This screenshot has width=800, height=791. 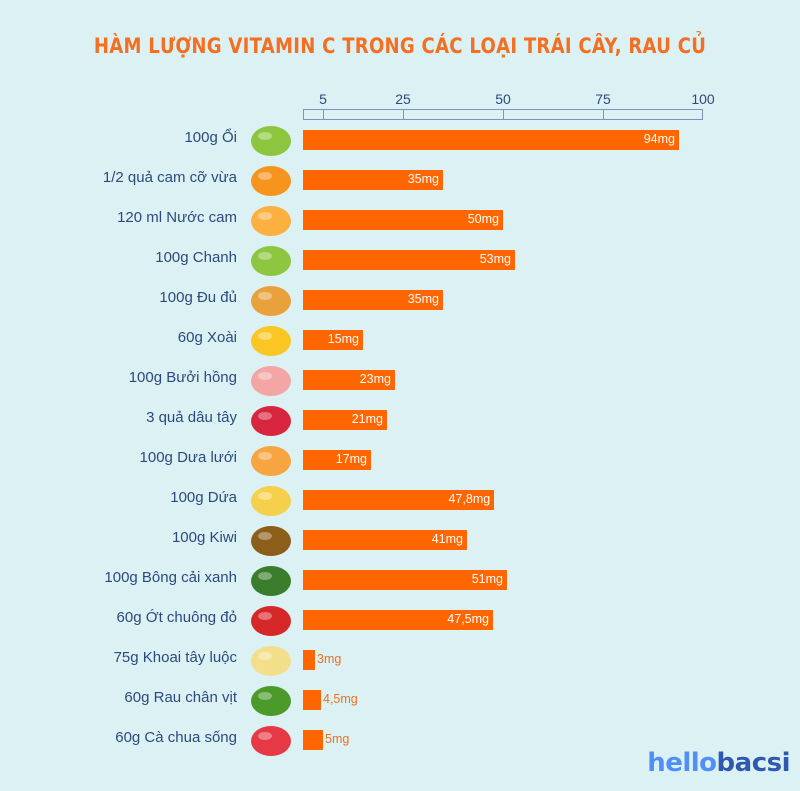 What do you see at coordinates (271, 180) in the screenshot?
I see `orange-half-icon` at bounding box center [271, 180].